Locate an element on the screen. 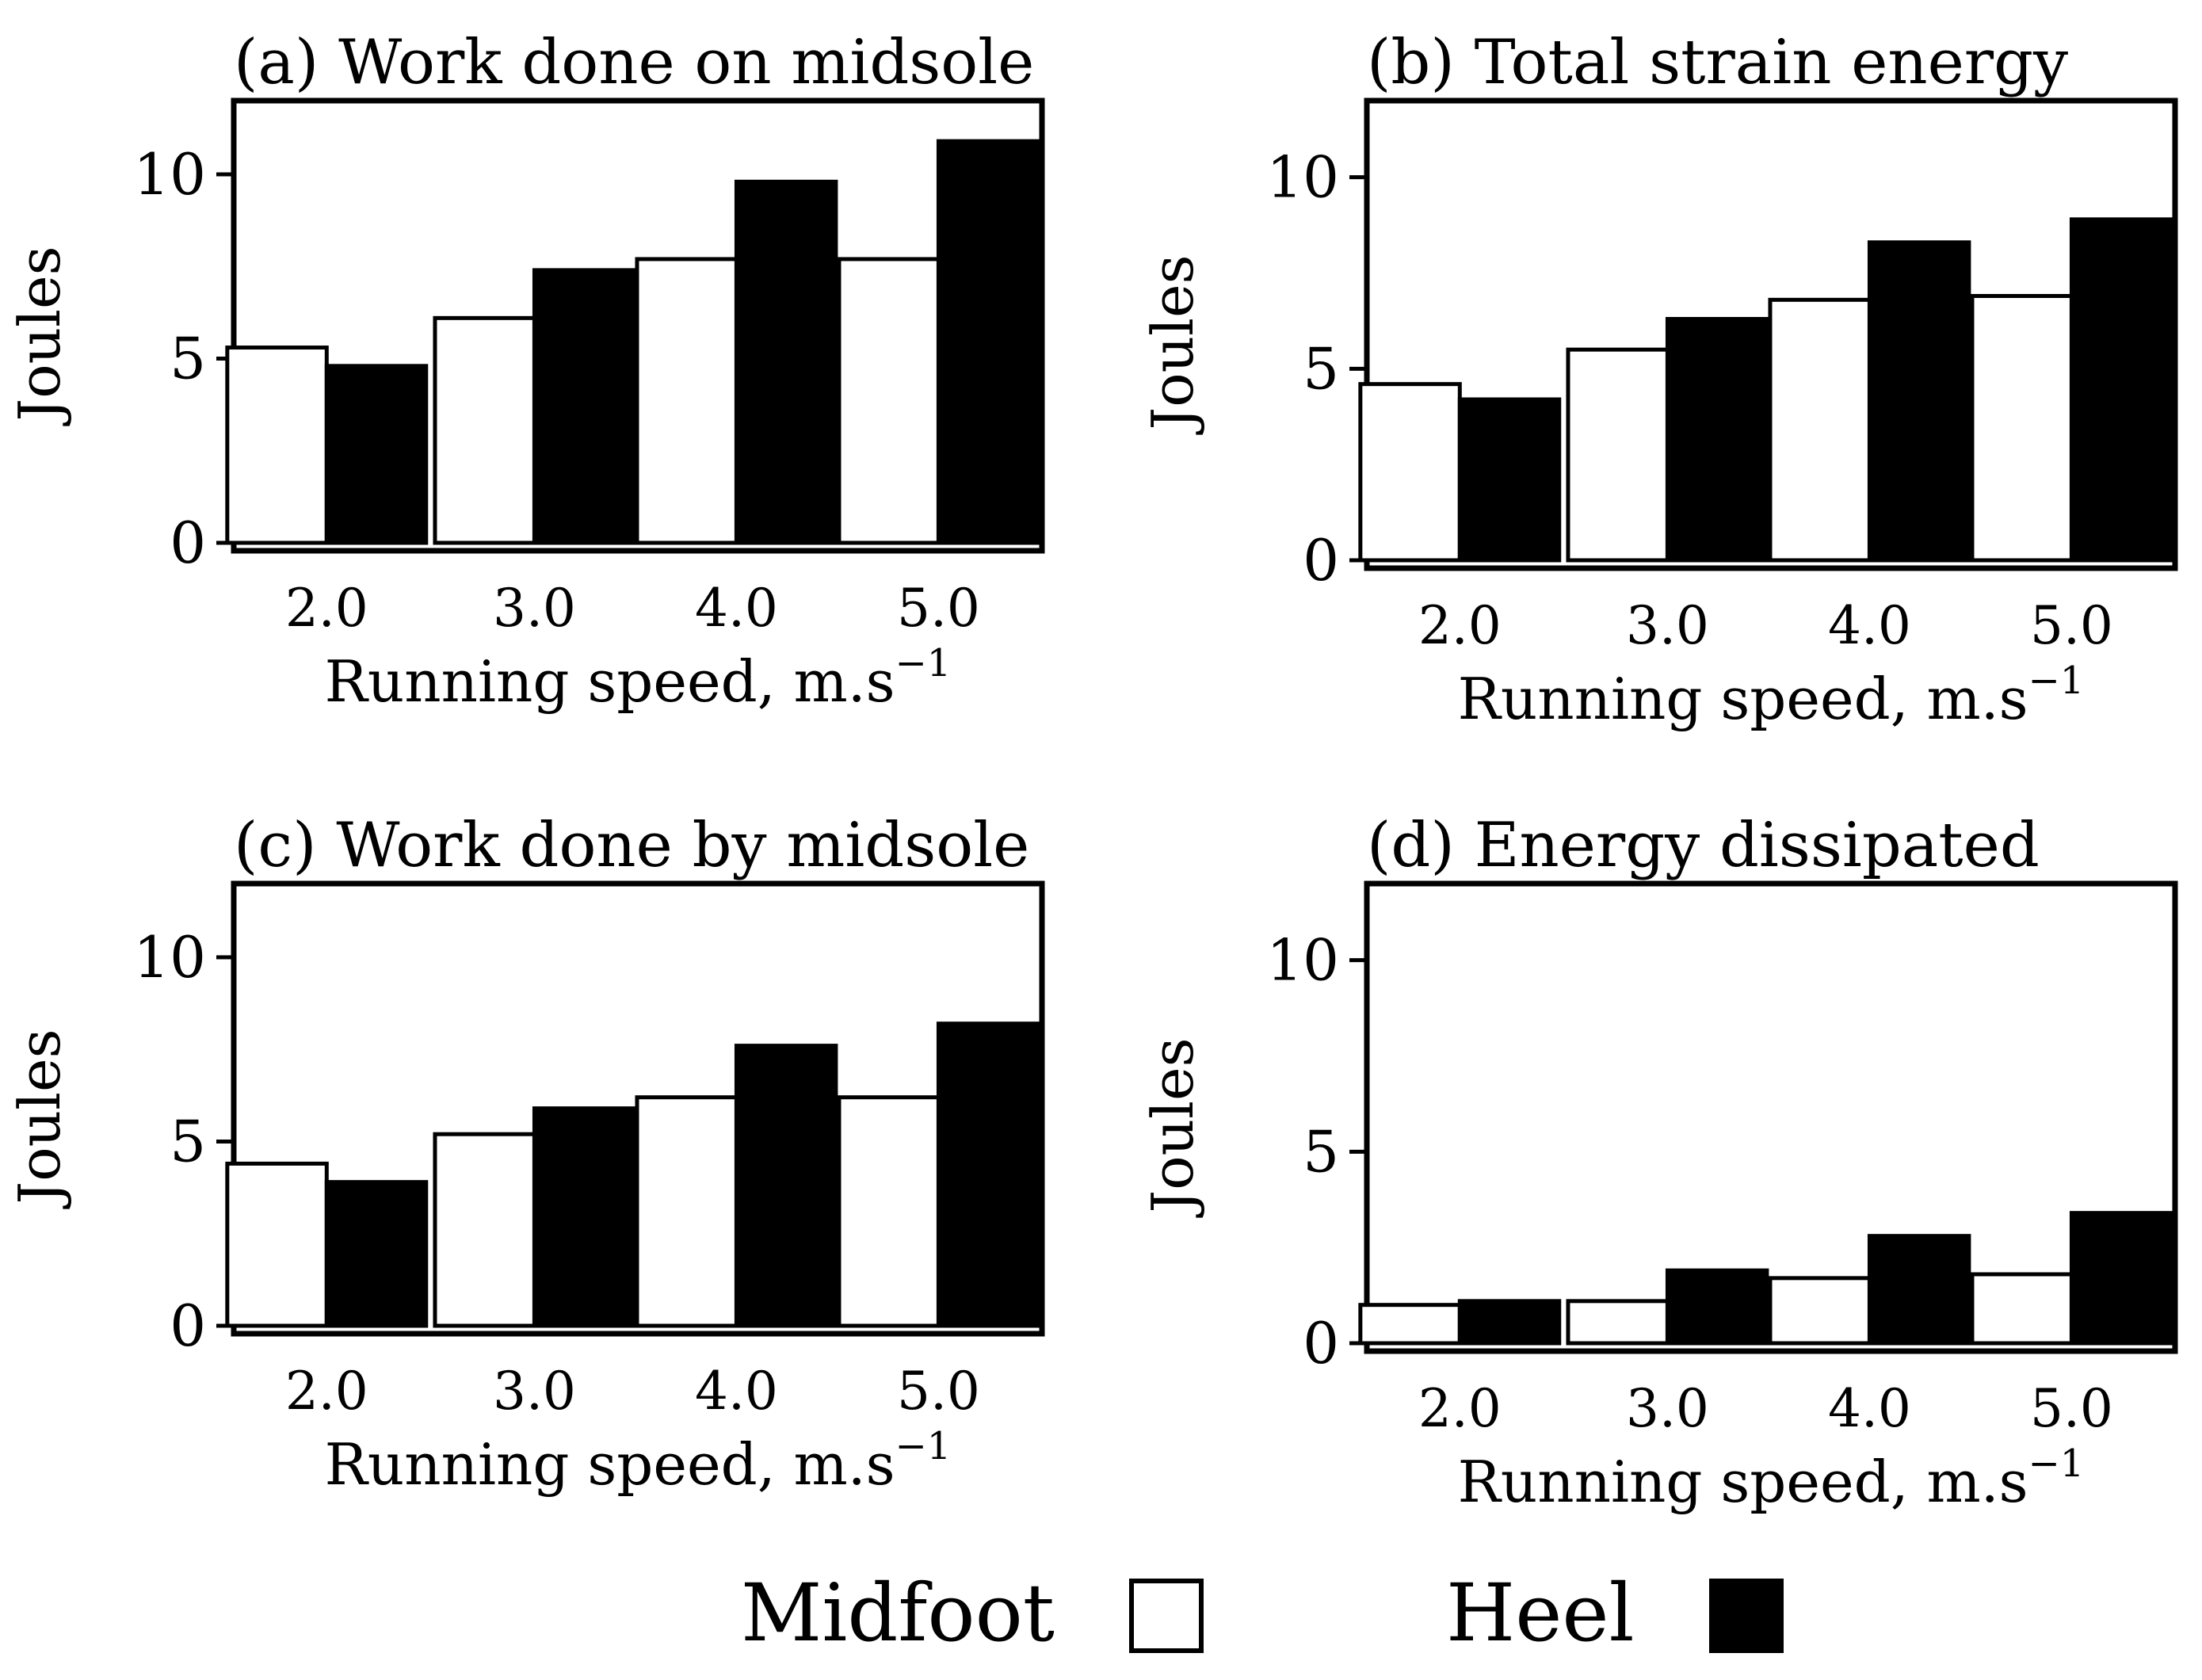  panel-title: (c) Work done by midsole is located at coordinates (631, 845).